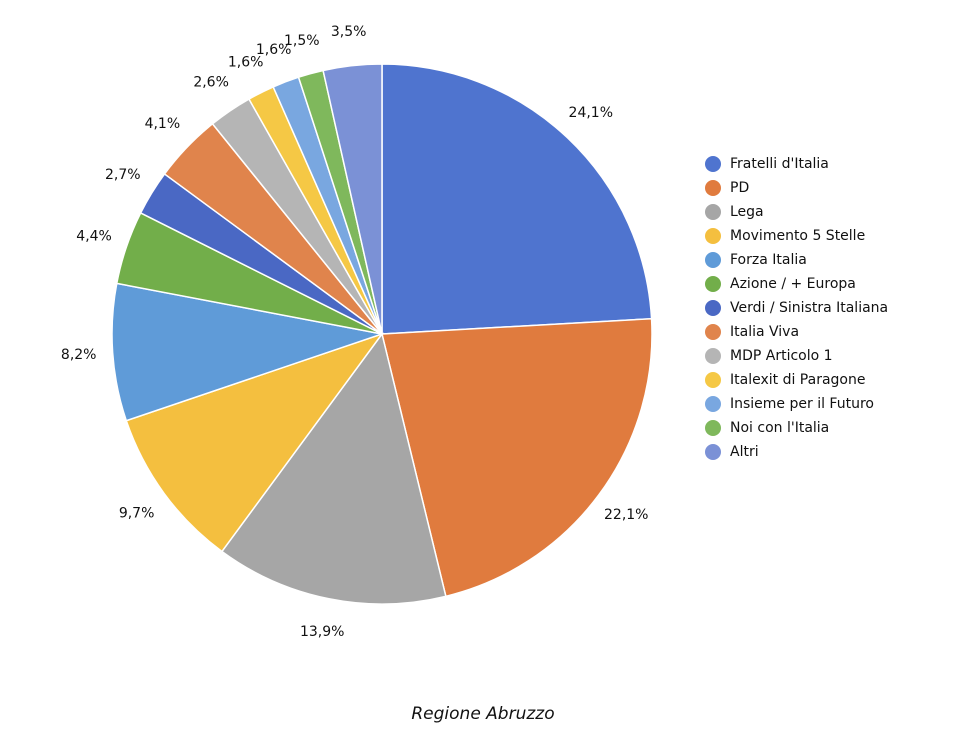 This screenshot has height=740, width=966. Describe the element at coordinates (349, 32) in the screenshot. I see `value-label: 3,5%` at that location.